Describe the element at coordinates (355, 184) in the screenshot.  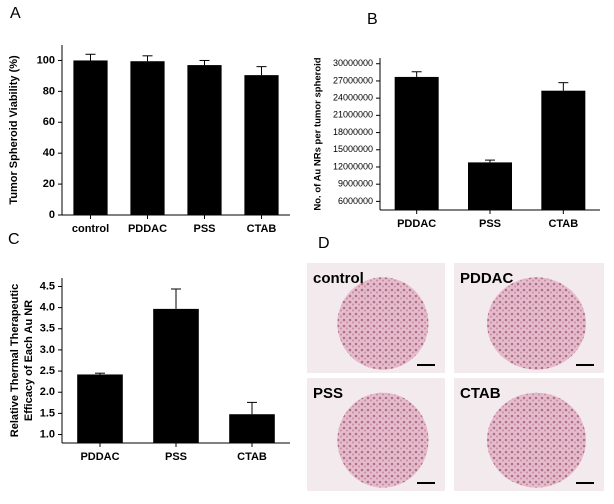
I see `y-tick-label: 9000000` at that location.